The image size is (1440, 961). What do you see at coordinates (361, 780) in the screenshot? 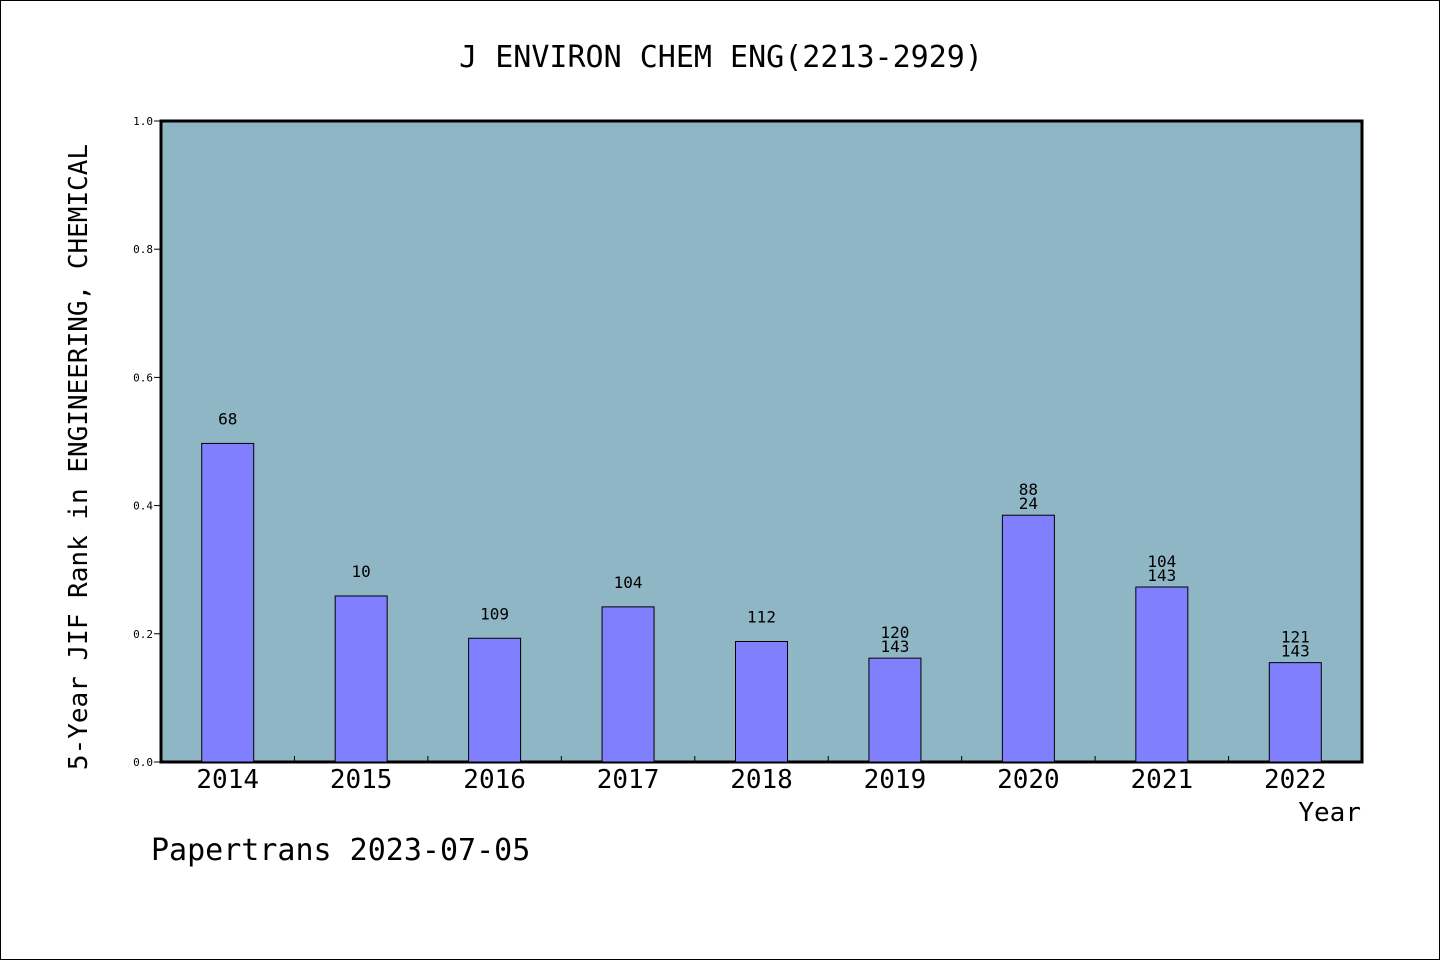
I see `x-tick-label: 2015` at bounding box center [361, 780].